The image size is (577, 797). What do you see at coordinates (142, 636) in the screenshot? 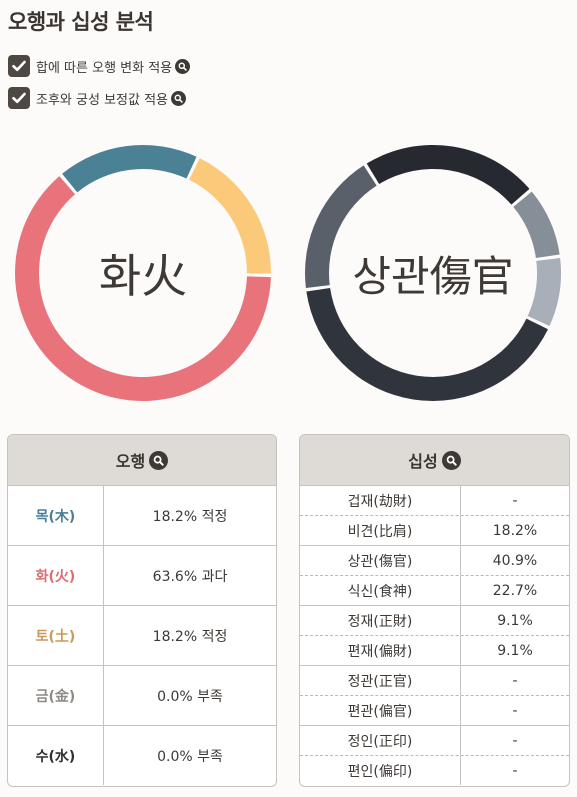
I see `table-row: 토(土) 18.2% 적정` at bounding box center [142, 636].